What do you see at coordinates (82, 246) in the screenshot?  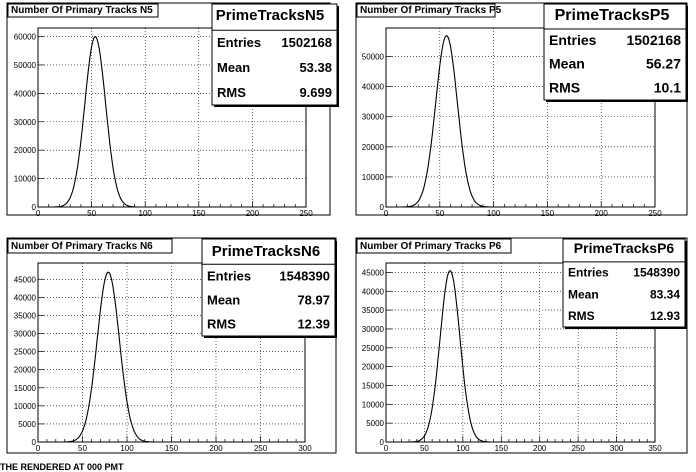 I see `chart-title: Number Of Primary Tracks N6` at bounding box center [82, 246].